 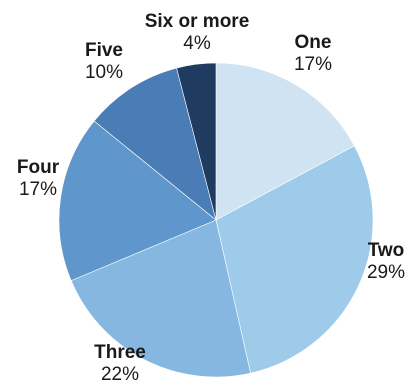 I want to click on slice-label-five: Five, so click(x=104, y=50).